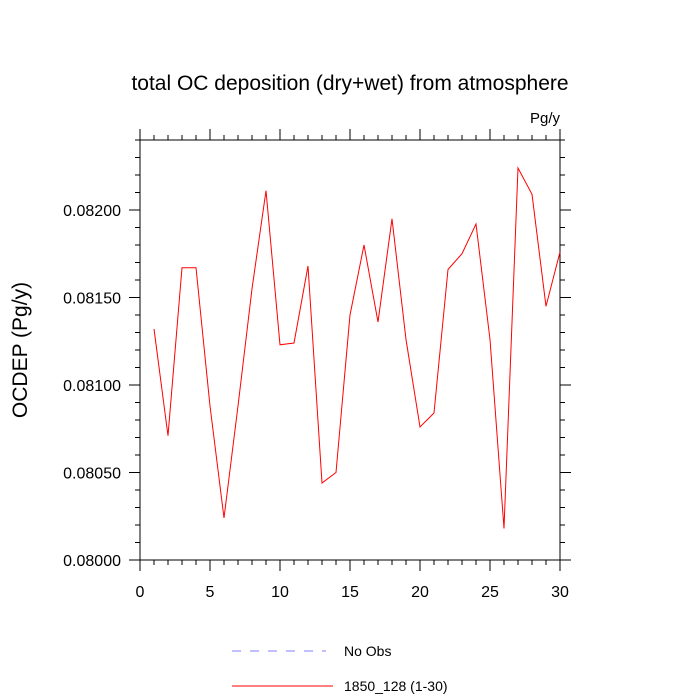  I want to click on y-tick-label: 0.08100, so click(92, 386).